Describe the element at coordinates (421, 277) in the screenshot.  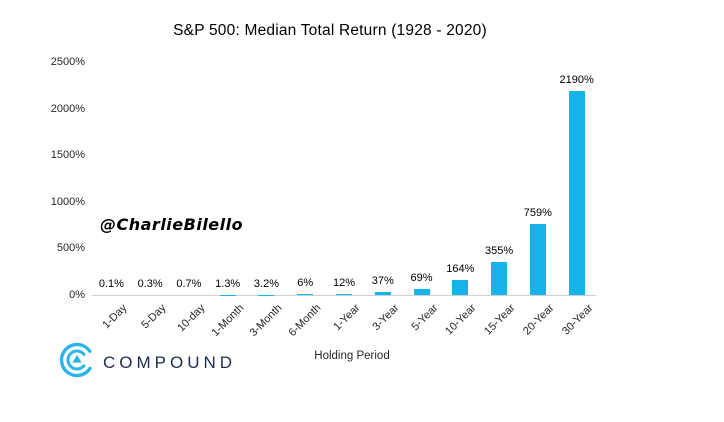
I see `bar-value-label: 69%` at that location.